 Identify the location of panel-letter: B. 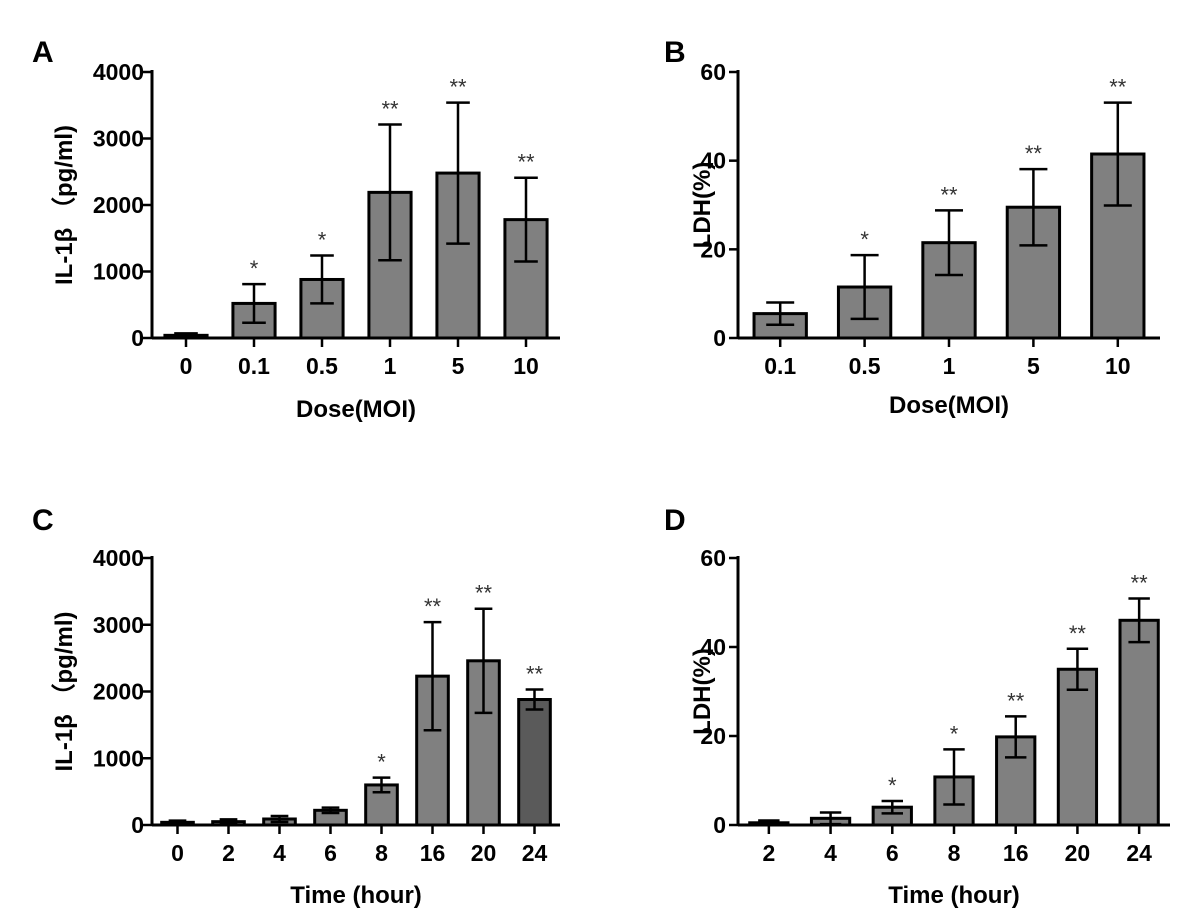
(675, 52).